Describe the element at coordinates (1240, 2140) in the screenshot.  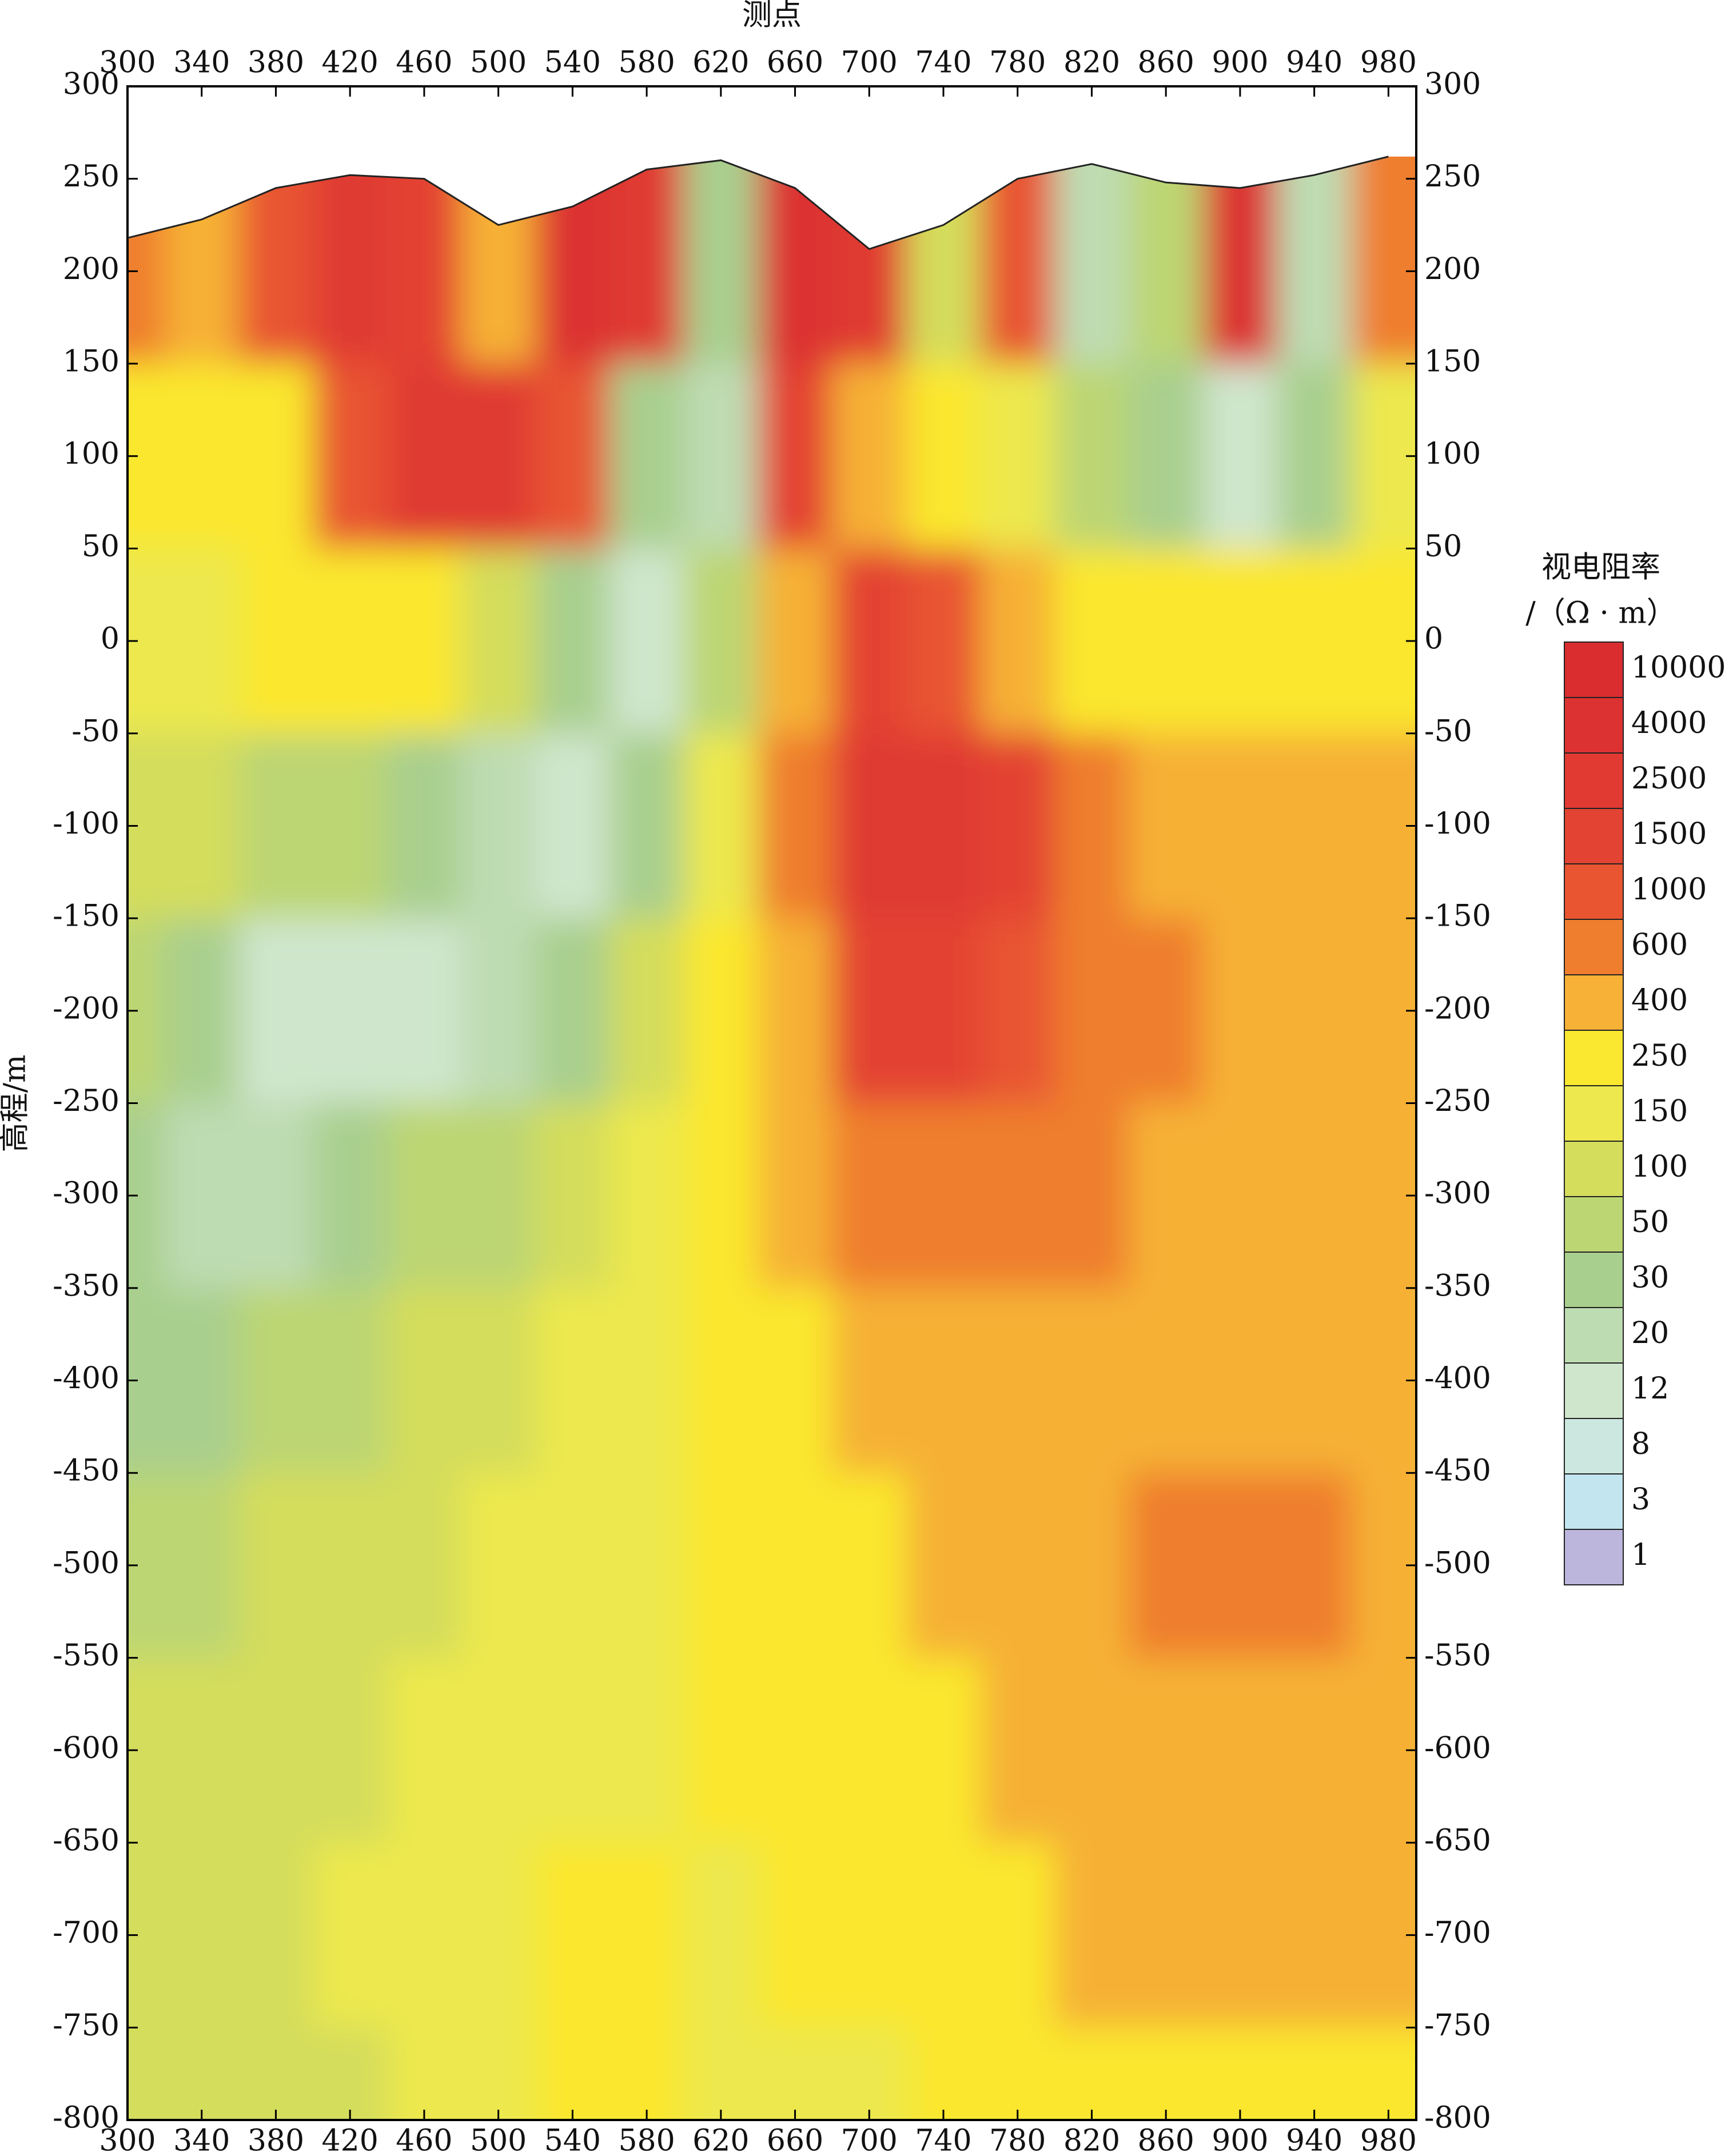
I see `x-tick-label: 900` at that location.